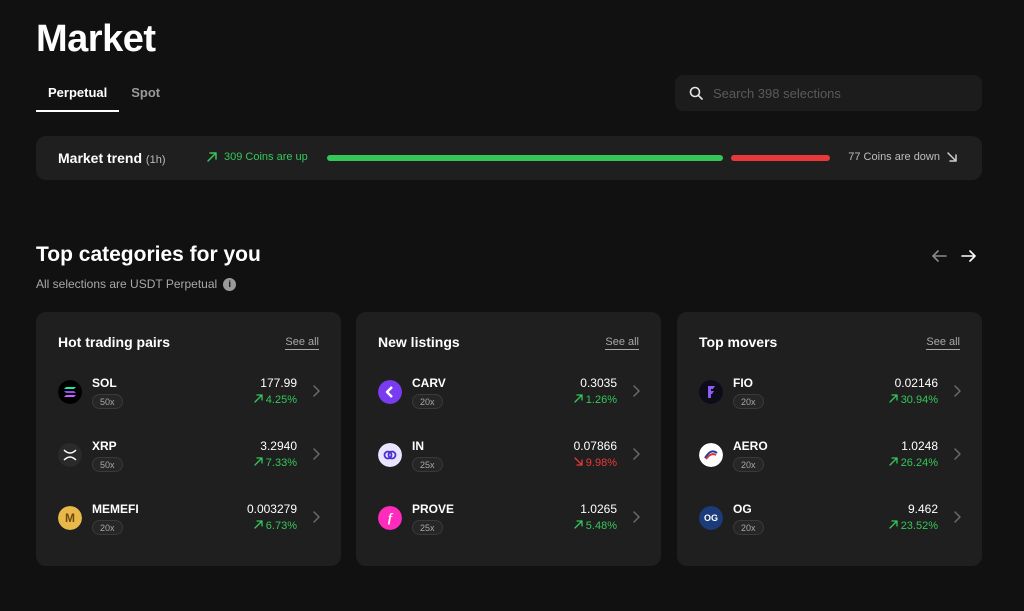  Describe the element at coordinates (830, 396) in the screenshot. I see `coin-row: FIO 20x 0.02146 30.94%` at that location.